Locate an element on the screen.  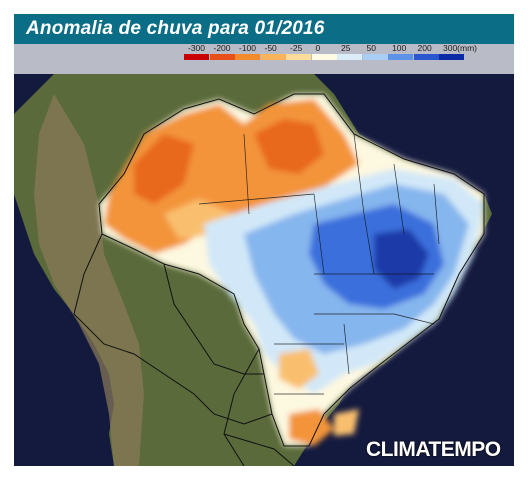
legend-label: 50 is located at coordinates (371, 48).